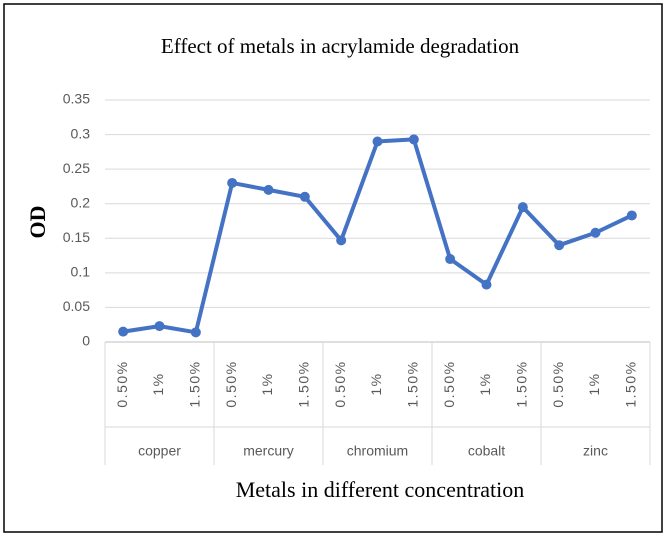  I want to click on y-tick-label: 0.35, so click(76, 99).